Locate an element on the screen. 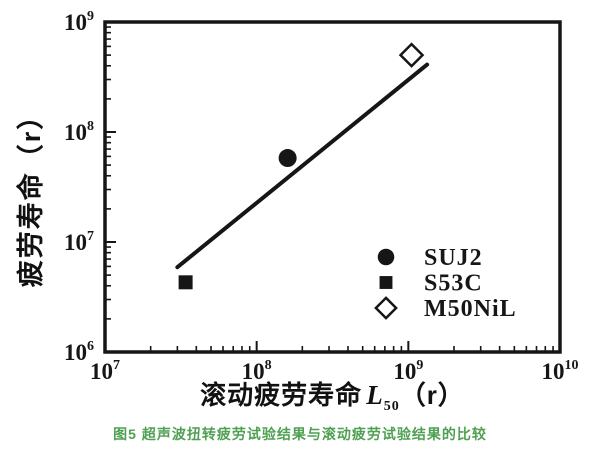  data-point-S53C is located at coordinates (185, 282).